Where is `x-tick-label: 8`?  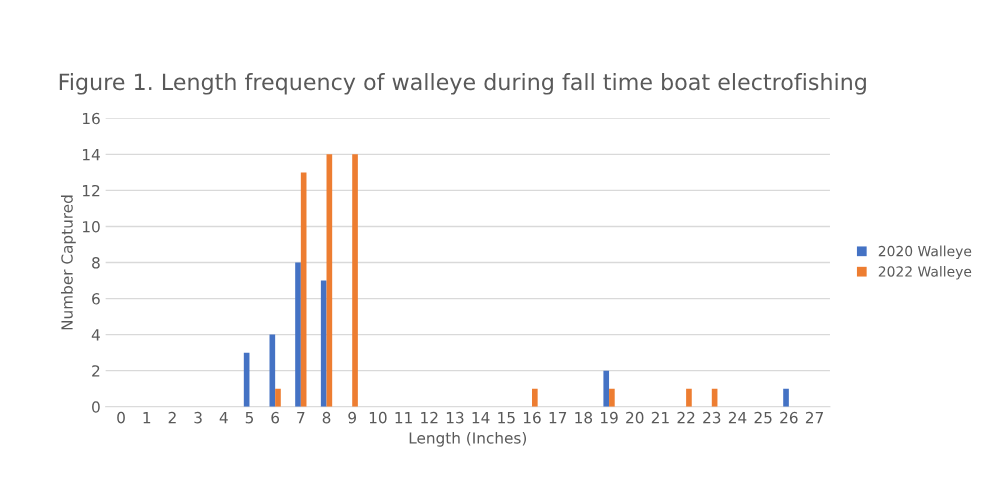
x-tick-label: 8 is located at coordinates (326, 417).